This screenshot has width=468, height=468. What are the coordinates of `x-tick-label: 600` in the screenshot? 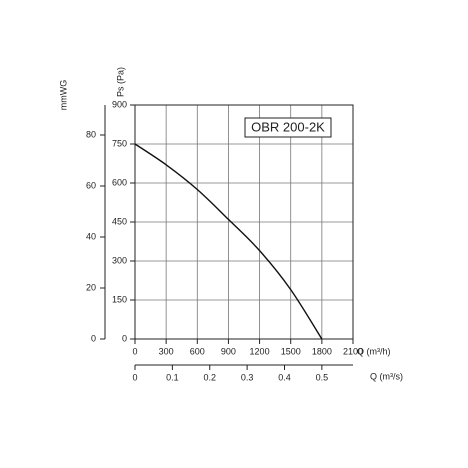 It's located at (197, 351).